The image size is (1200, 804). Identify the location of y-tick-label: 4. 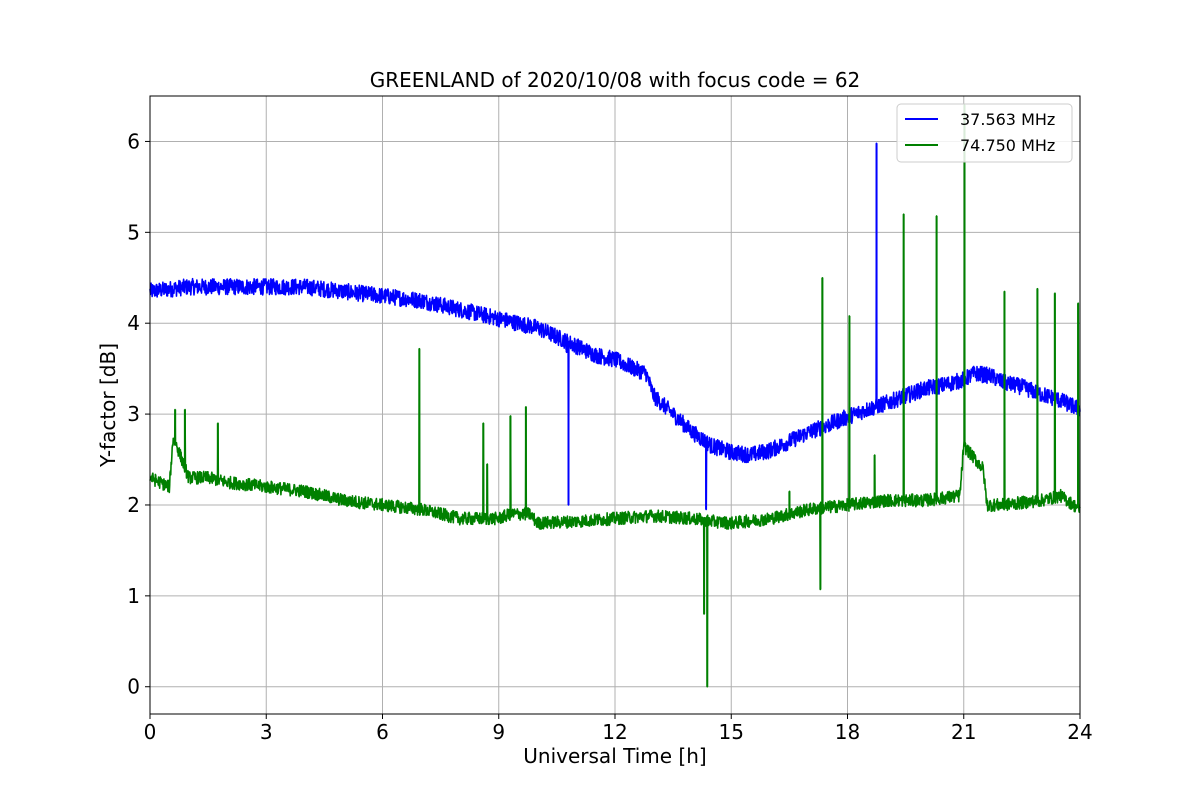
(133, 323).